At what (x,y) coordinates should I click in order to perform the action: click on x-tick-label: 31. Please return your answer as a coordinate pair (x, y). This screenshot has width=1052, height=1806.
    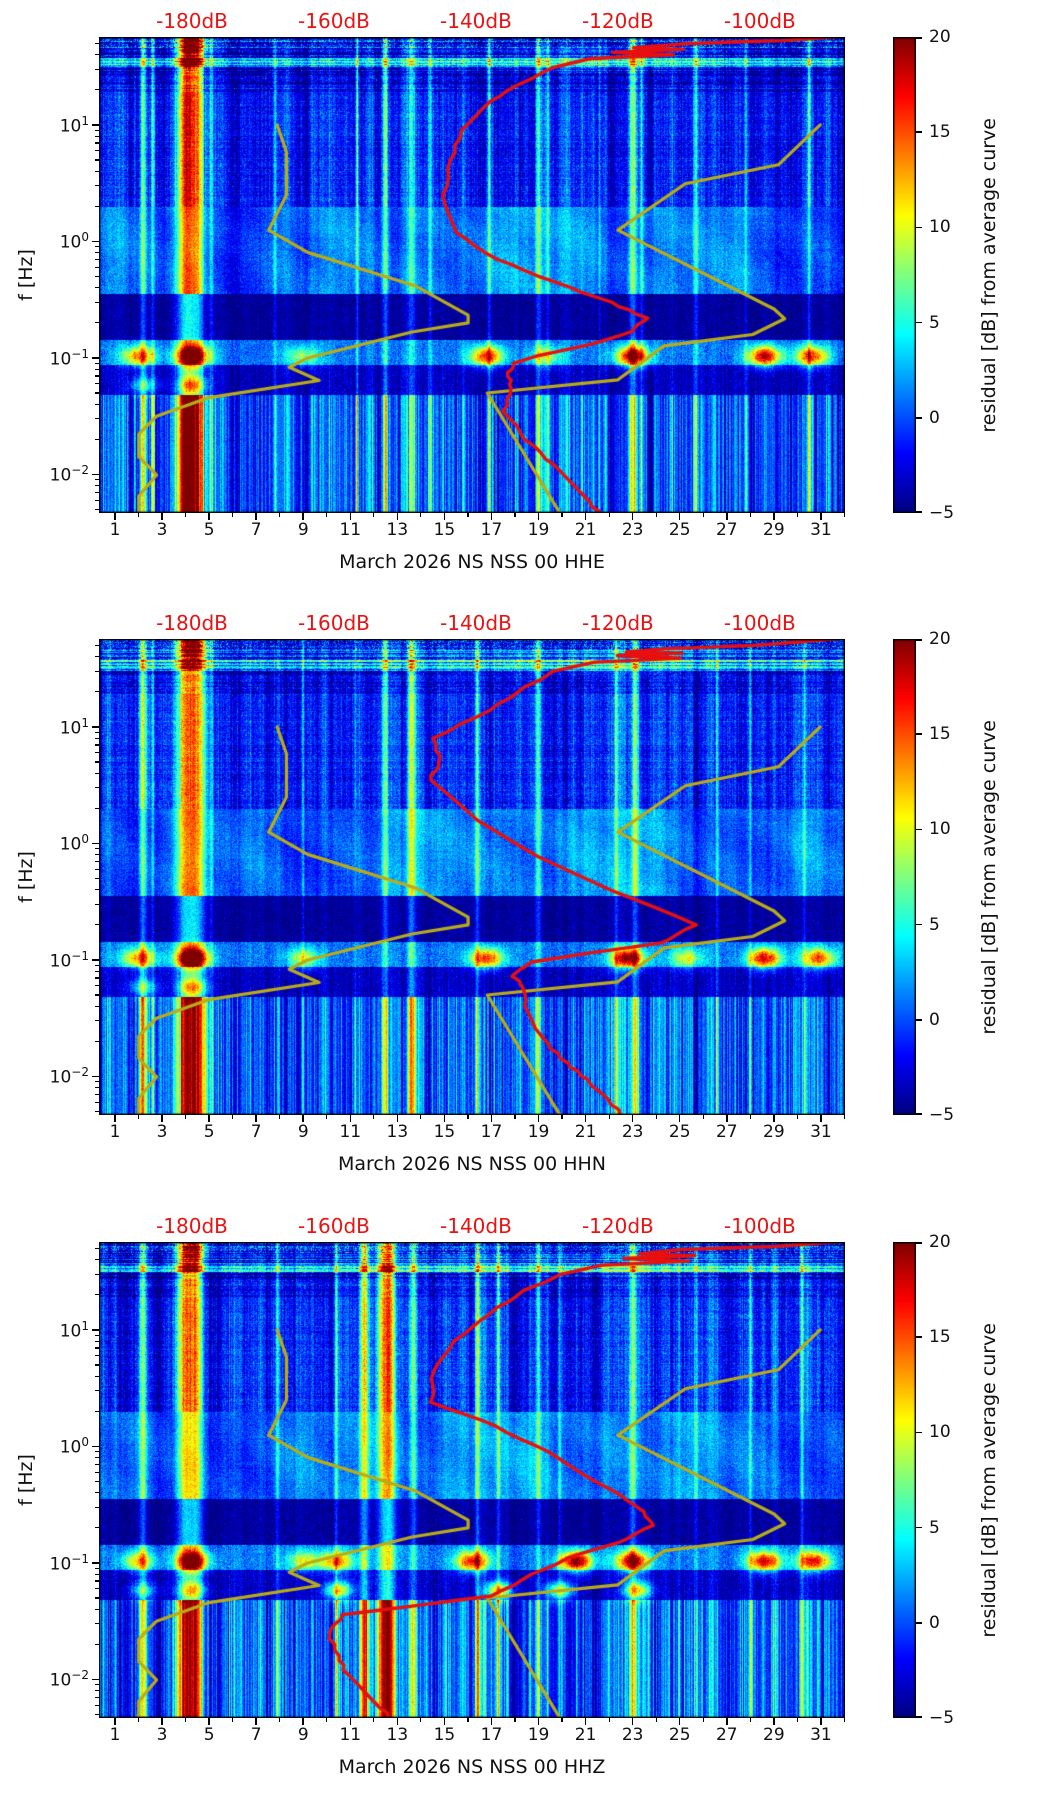
    Looking at the image, I should click on (821, 1132).